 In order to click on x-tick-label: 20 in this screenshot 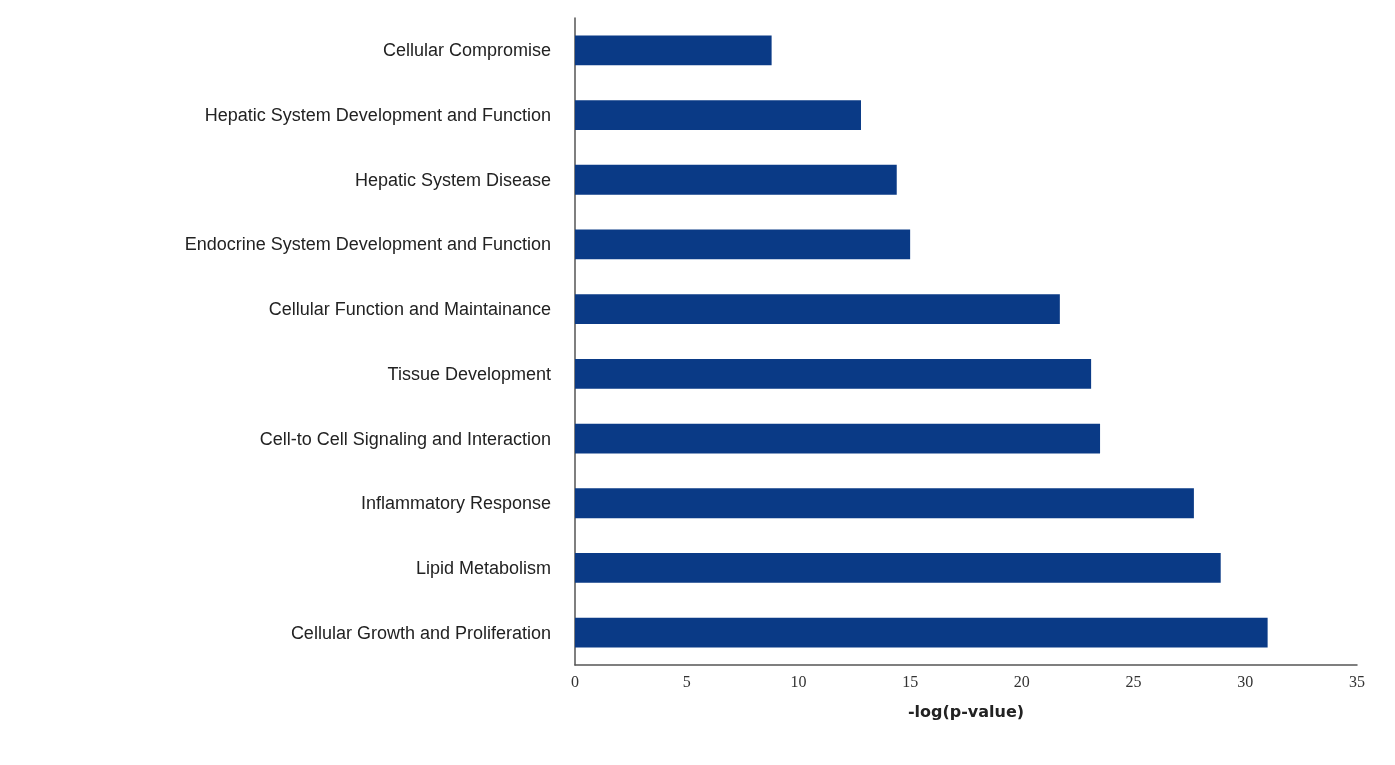, I will do `click(1021, 681)`.